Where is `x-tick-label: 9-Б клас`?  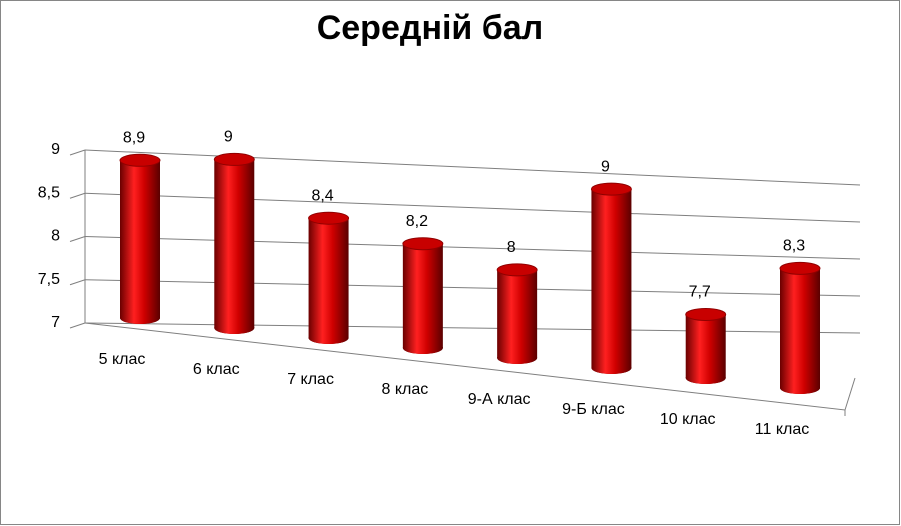
x-tick-label: 9-Б клас is located at coordinates (593, 409).